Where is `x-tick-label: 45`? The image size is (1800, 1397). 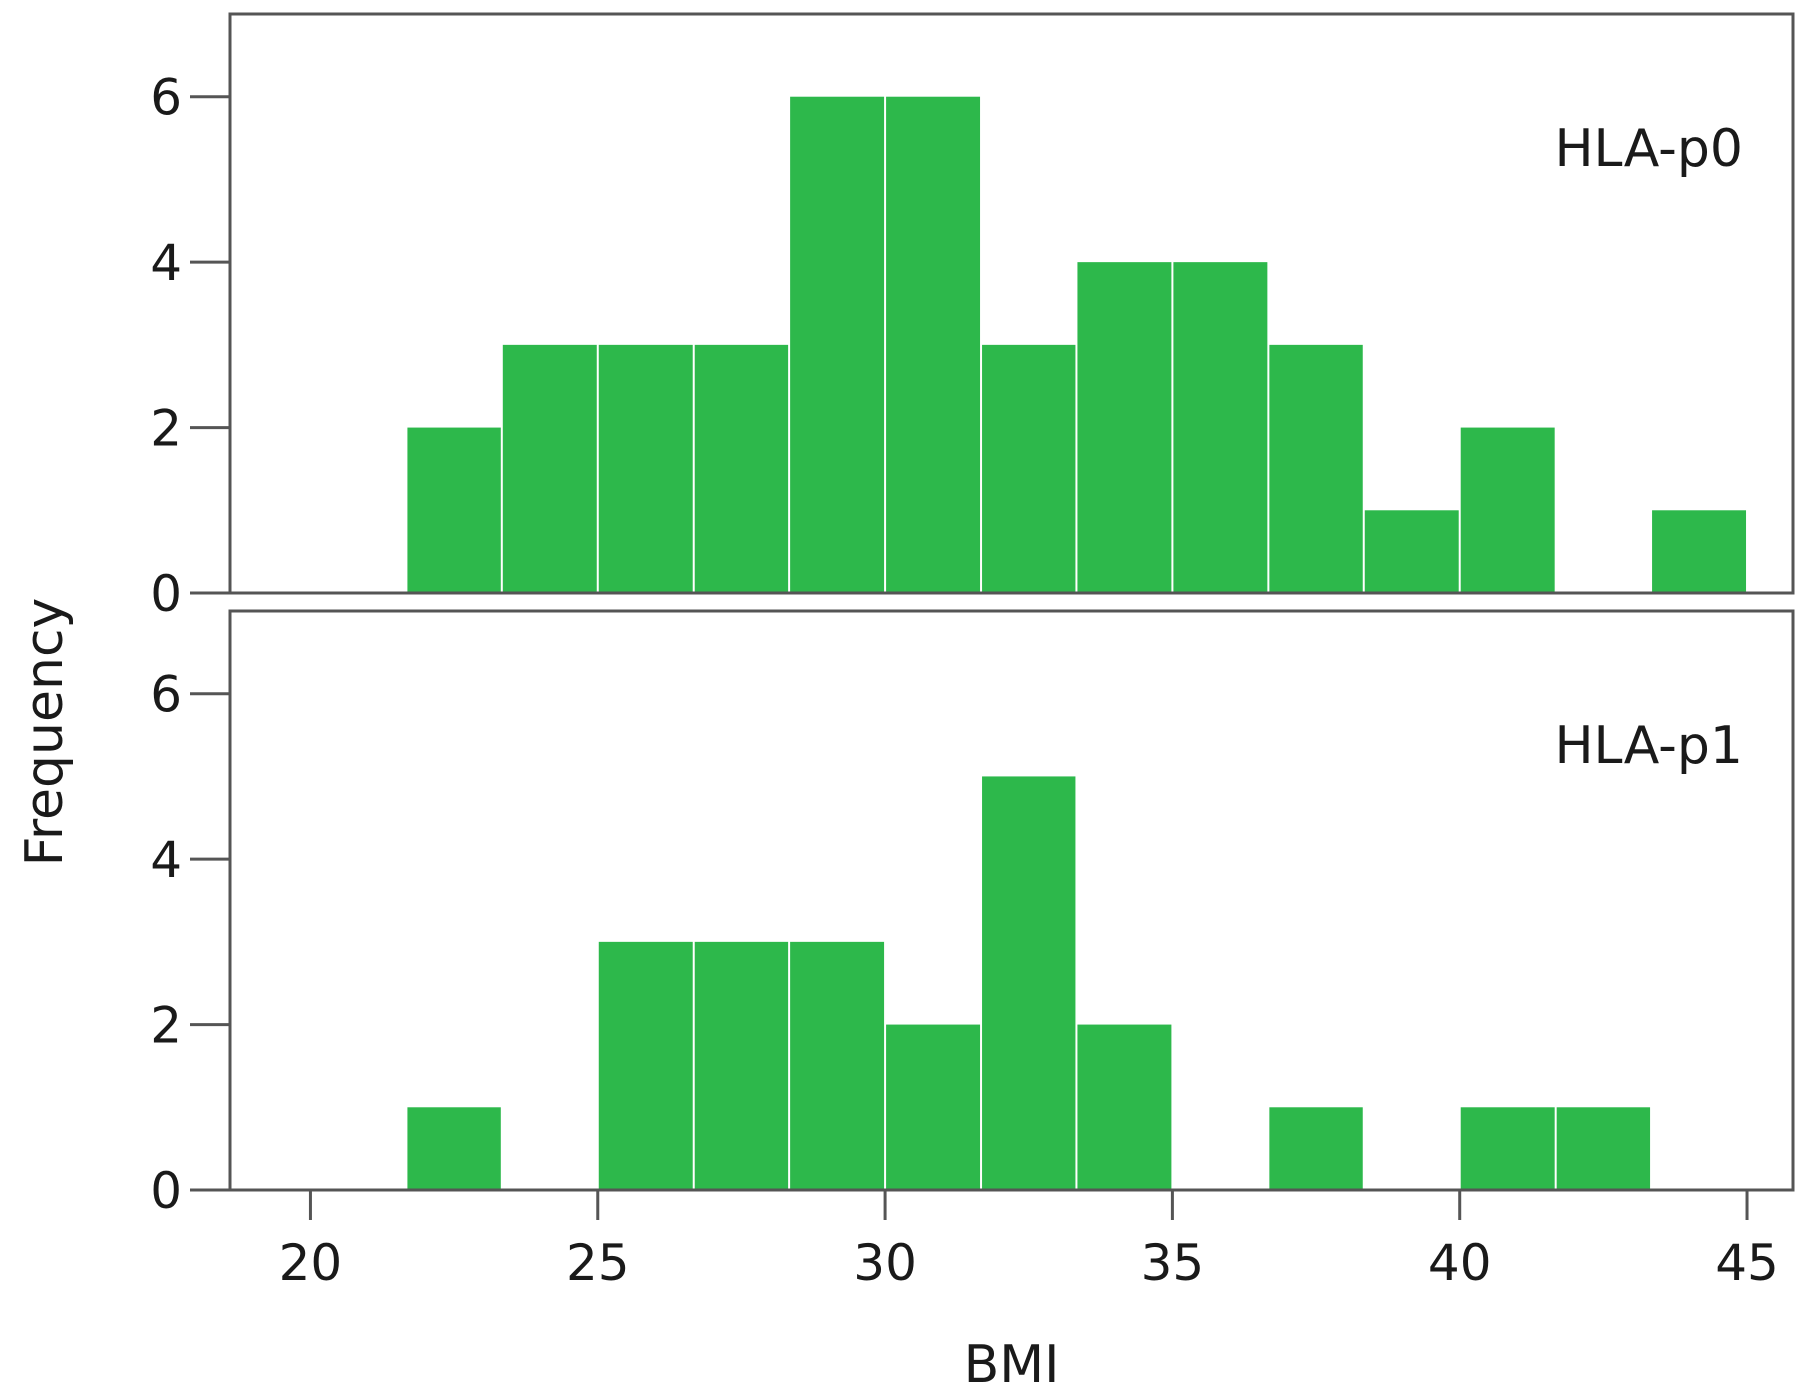
x-tick-label: 45 is located at coordinates (1747, 1263).